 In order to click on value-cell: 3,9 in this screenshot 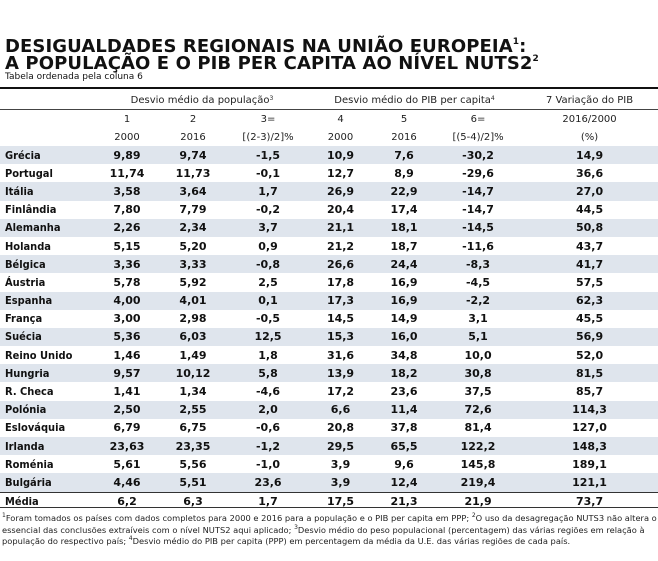, I will do `click(341, 483)`.